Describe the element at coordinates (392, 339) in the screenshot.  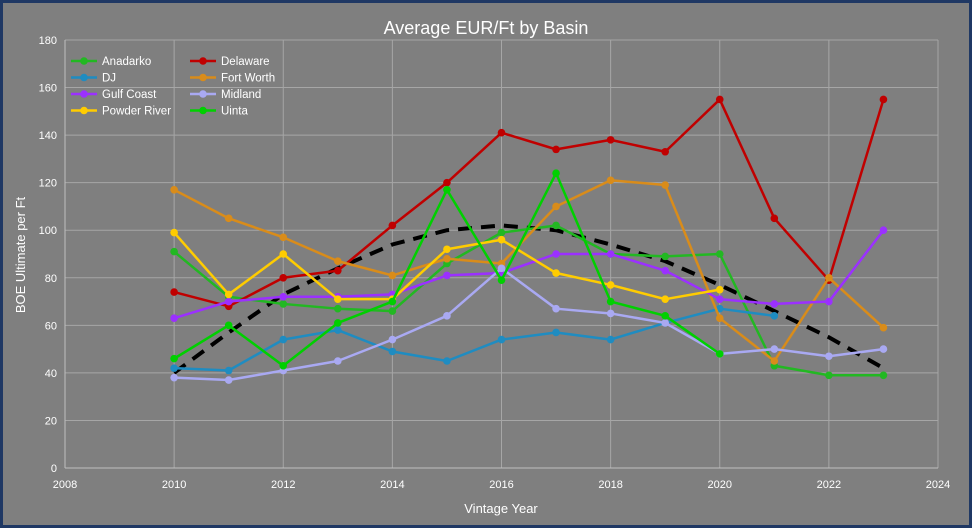
I see `point-midland-2014` at that location.